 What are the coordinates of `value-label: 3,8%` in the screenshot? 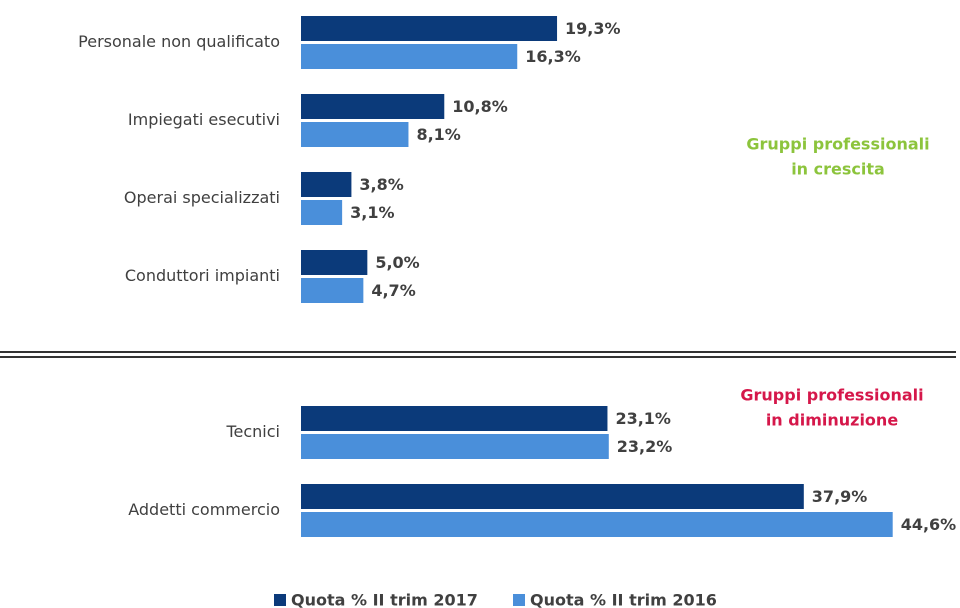 It's located at (381, 184).